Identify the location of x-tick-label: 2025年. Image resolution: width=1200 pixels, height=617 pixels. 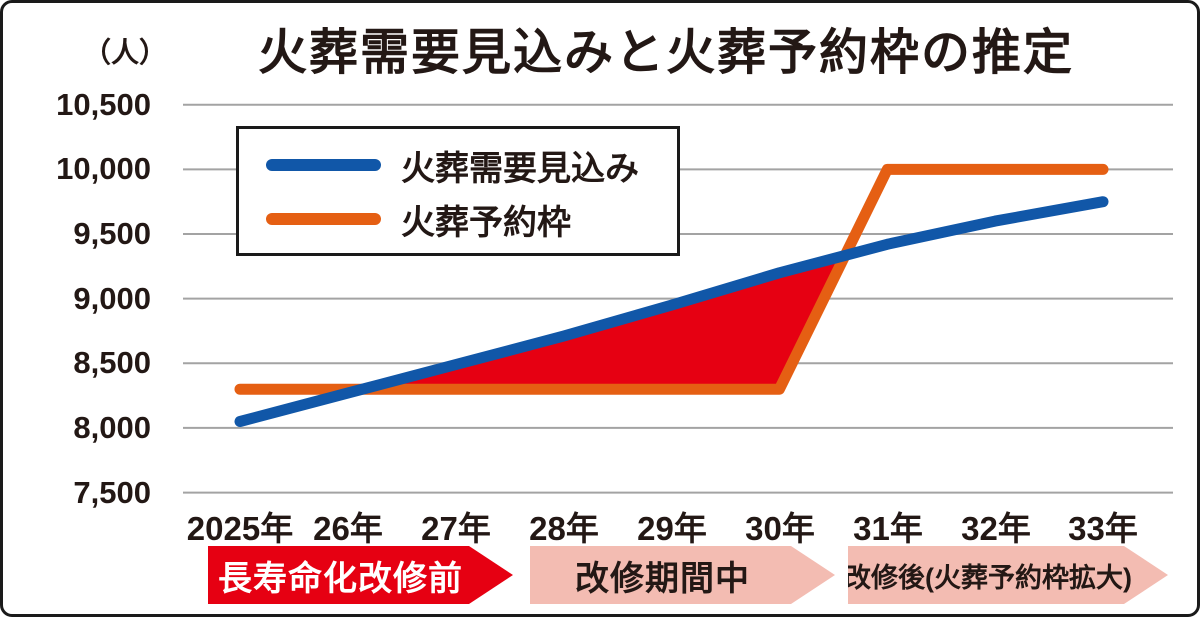
(240, 528).